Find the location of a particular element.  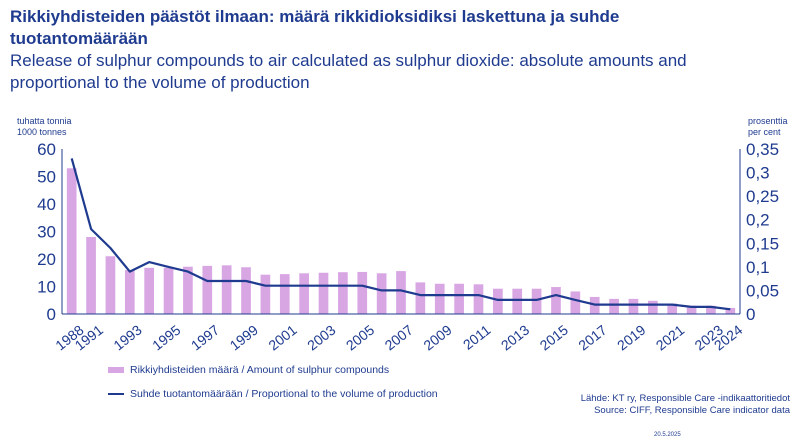

bar-2011 is located at coordinates (478, 299).